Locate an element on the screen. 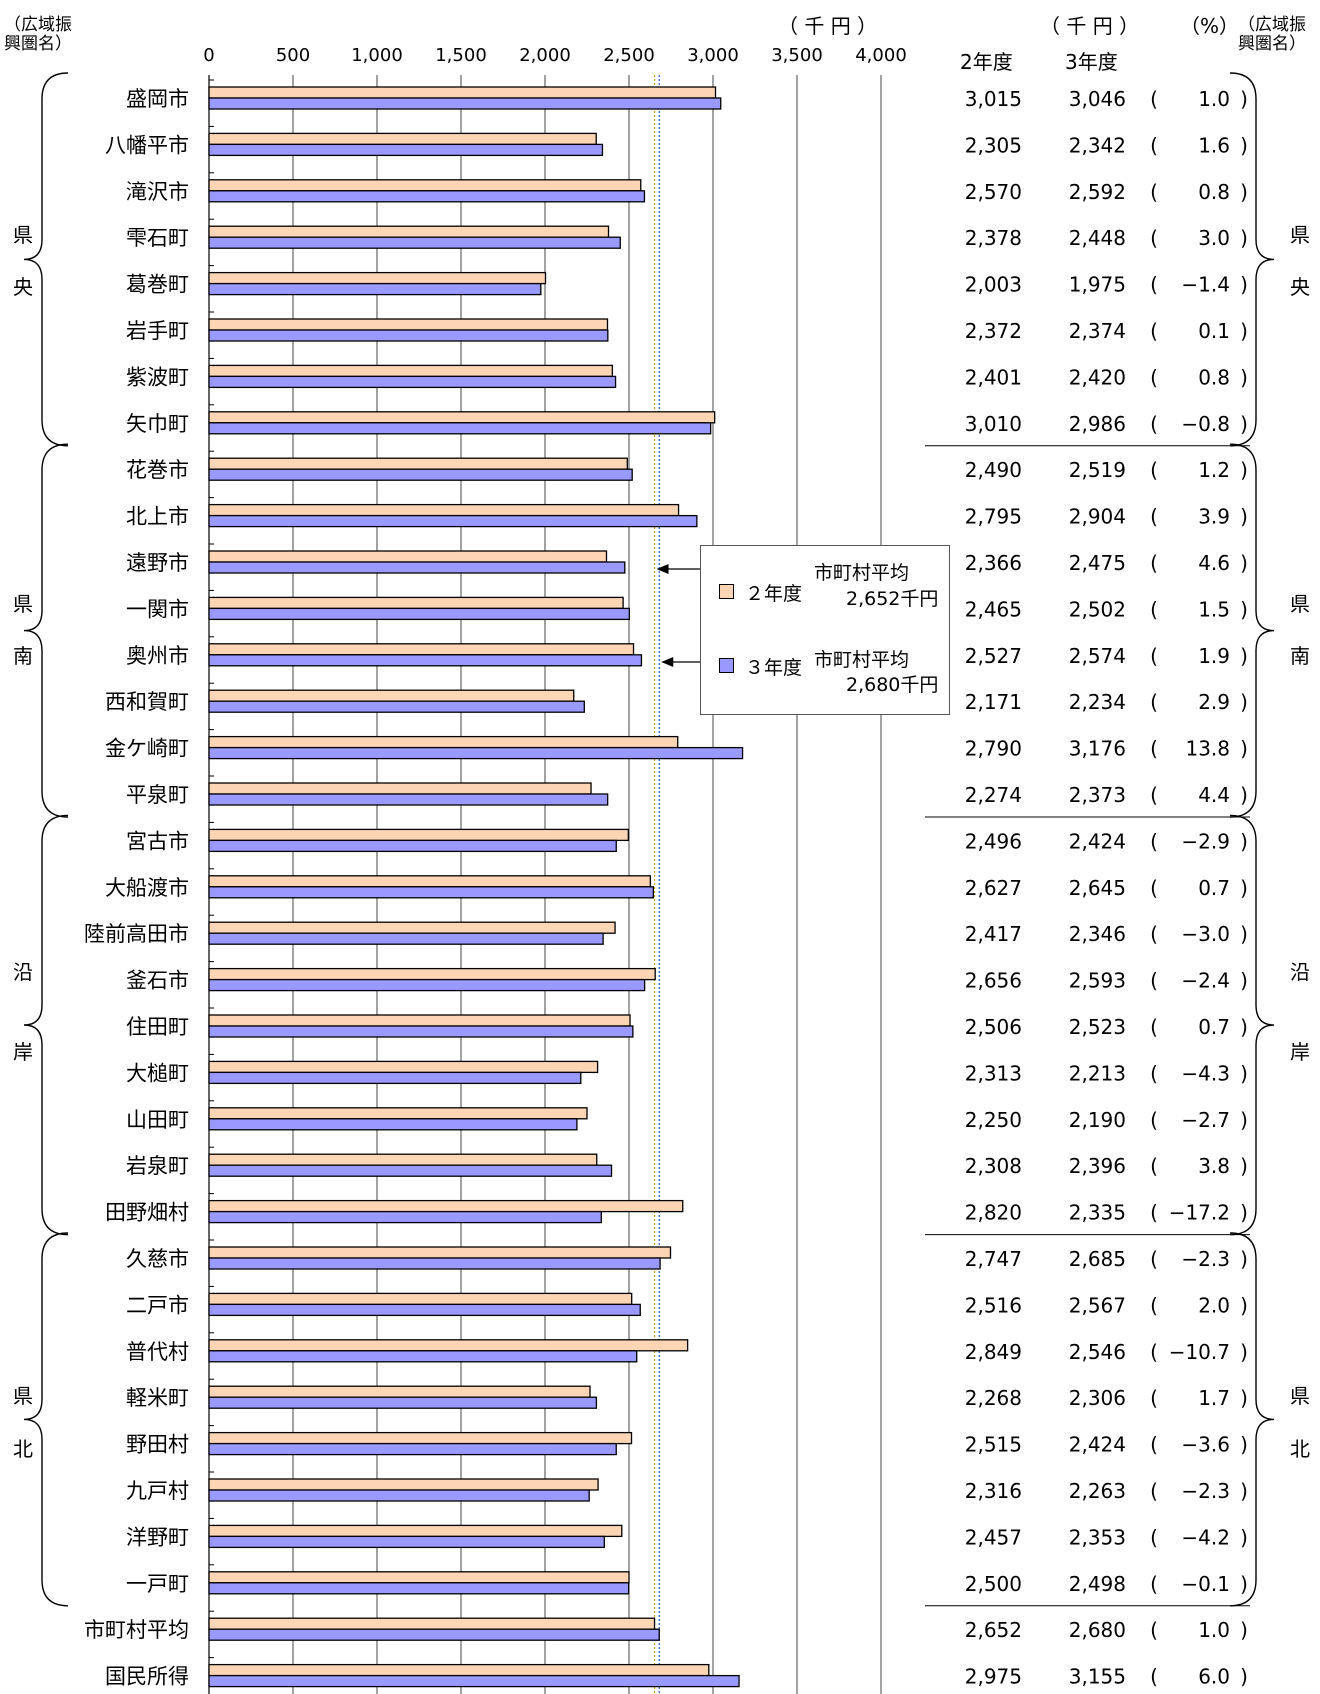 This screenshot has height=1694, width=1320. table-pct-value: 1.9 is located at coordinates (1214, 656).